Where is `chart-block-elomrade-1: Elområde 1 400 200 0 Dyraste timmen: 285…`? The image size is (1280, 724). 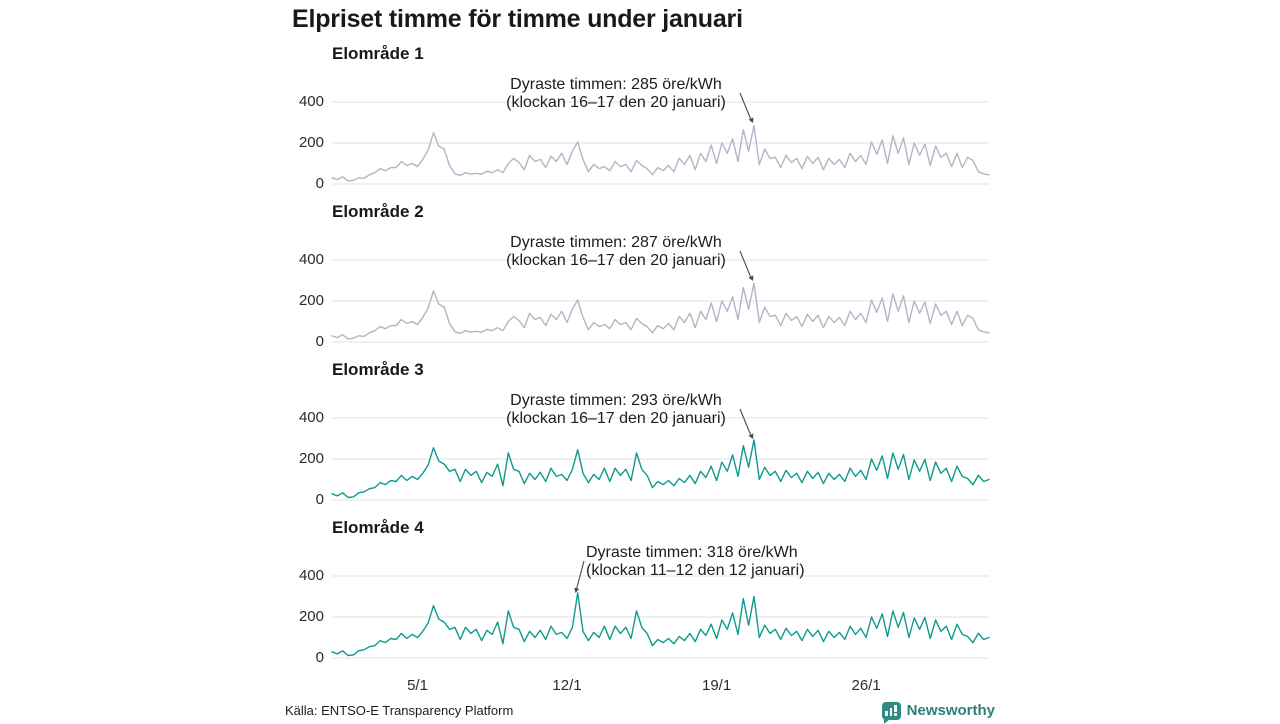
chart-block-elomrade-1: Elområde 1 400 200 0 Dyraste timmen: 285… is located at coordinates (640, 123).